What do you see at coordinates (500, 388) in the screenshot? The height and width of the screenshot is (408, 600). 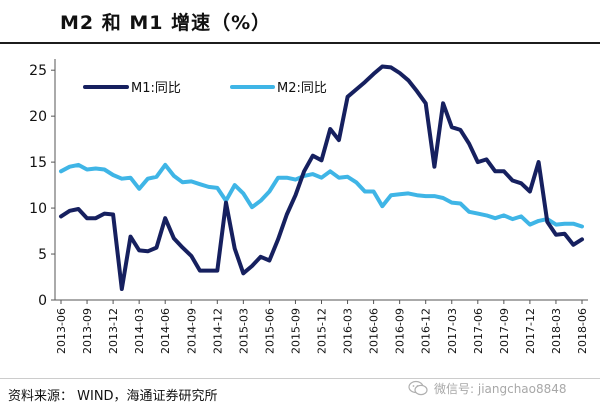 I see `watermark-text: 微信号: jiangchao8848` at bounding box center [500, 388].